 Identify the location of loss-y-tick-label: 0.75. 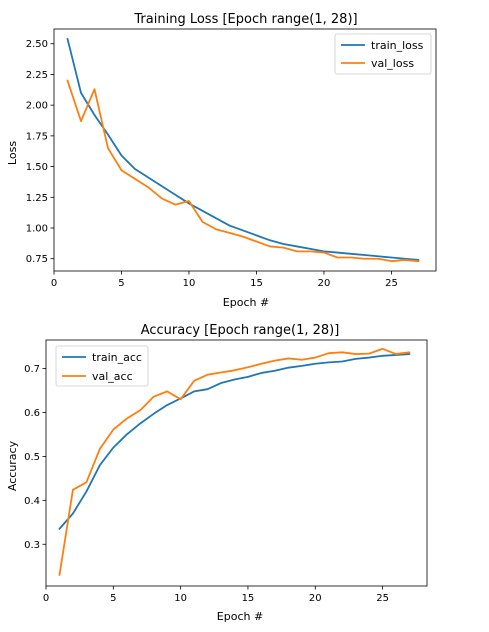
(37, 259).